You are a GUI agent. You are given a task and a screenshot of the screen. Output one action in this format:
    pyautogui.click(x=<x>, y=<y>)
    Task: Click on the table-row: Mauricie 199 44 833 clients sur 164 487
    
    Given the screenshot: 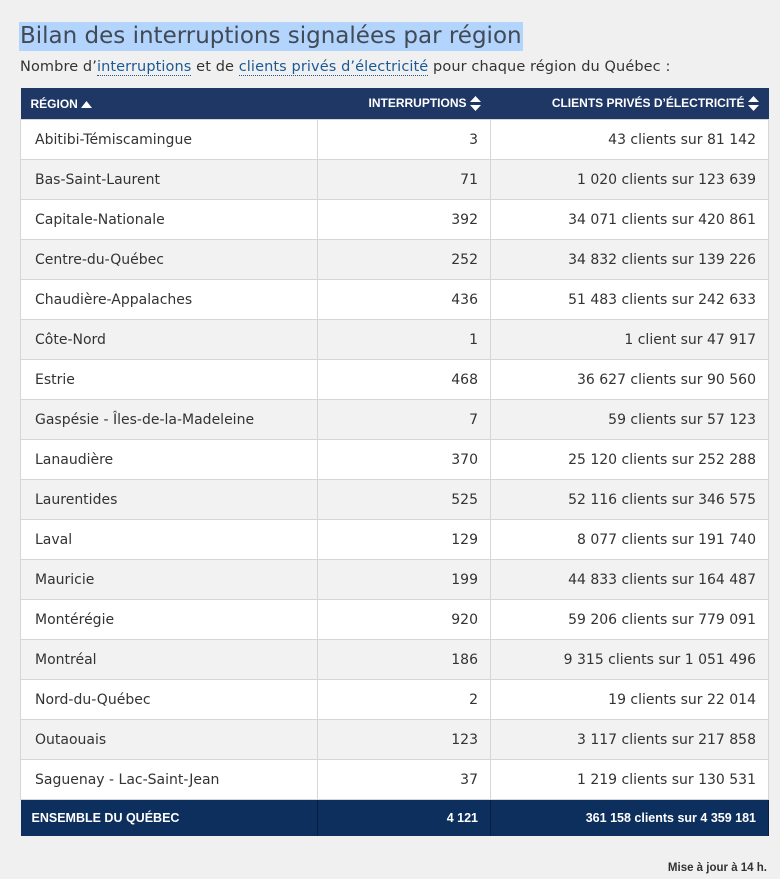 What is the action you would take?
    pyautogui.click(x=394, y=579)
    